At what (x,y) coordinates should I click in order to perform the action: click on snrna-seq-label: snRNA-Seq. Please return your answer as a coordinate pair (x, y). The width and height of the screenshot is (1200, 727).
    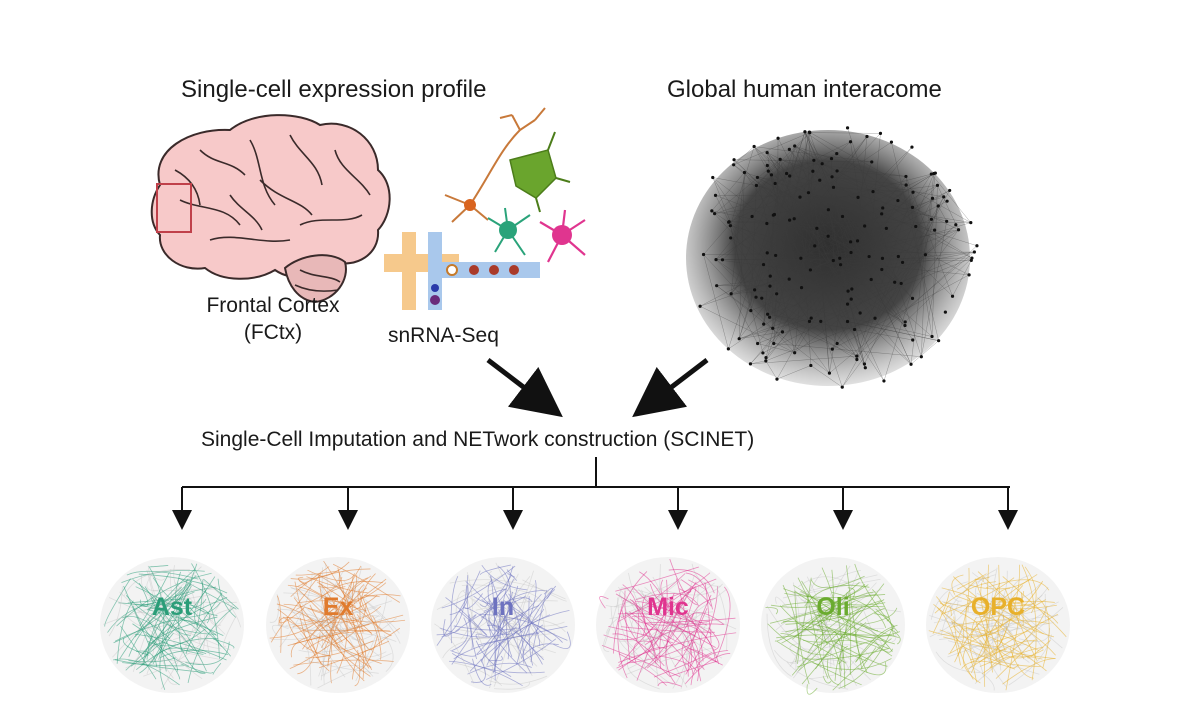
    Looking at the image, I should click on (443, 335).